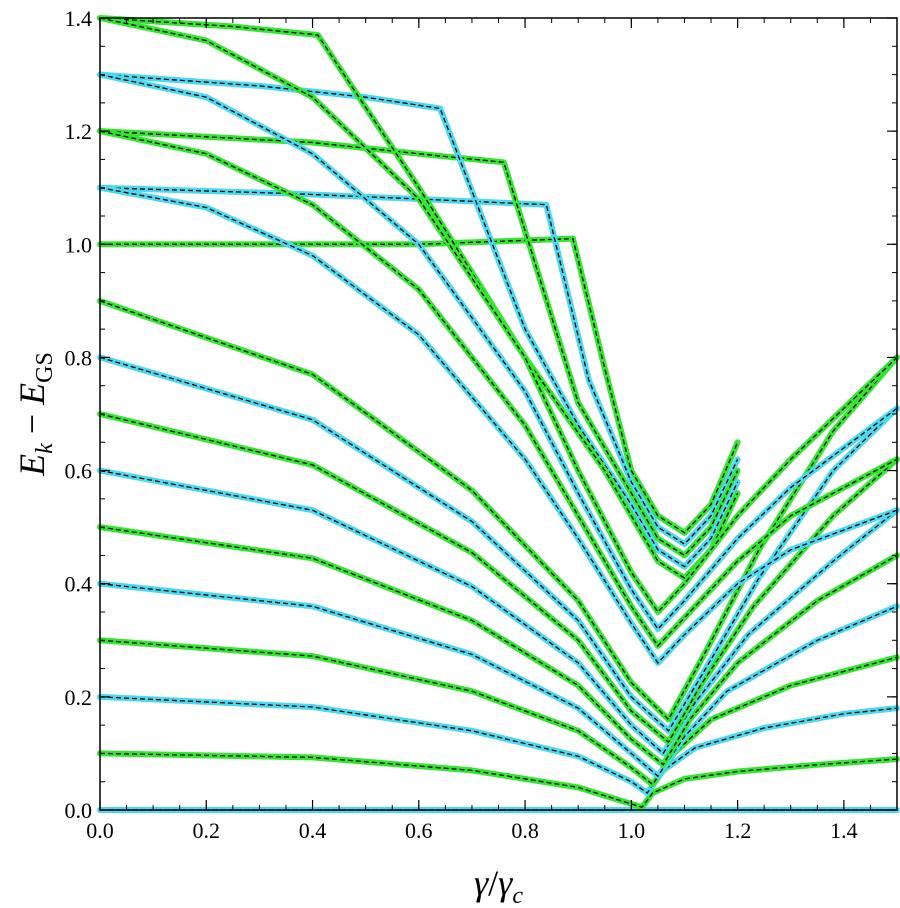 Image resolution: width=900 pixels, height=908 pixels. Describe the element at coordinates (419, 830) in the screenshot. I see `x-tick-label: 0.6` at that location.